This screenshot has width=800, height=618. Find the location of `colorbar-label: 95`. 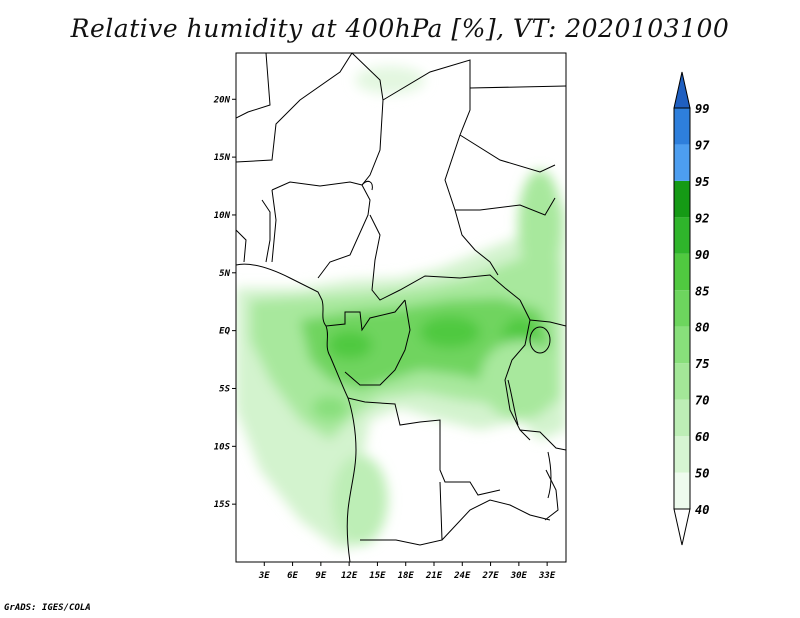

colorbar-label: 95 is located at coordinates (702, 182).